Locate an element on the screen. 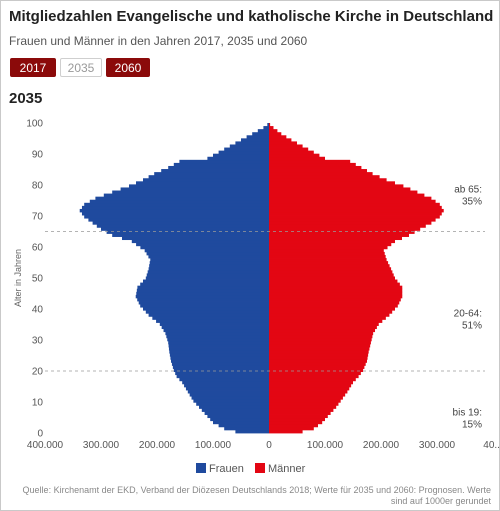  year-button-2035: 2035 is located at coordinates (81, 67).